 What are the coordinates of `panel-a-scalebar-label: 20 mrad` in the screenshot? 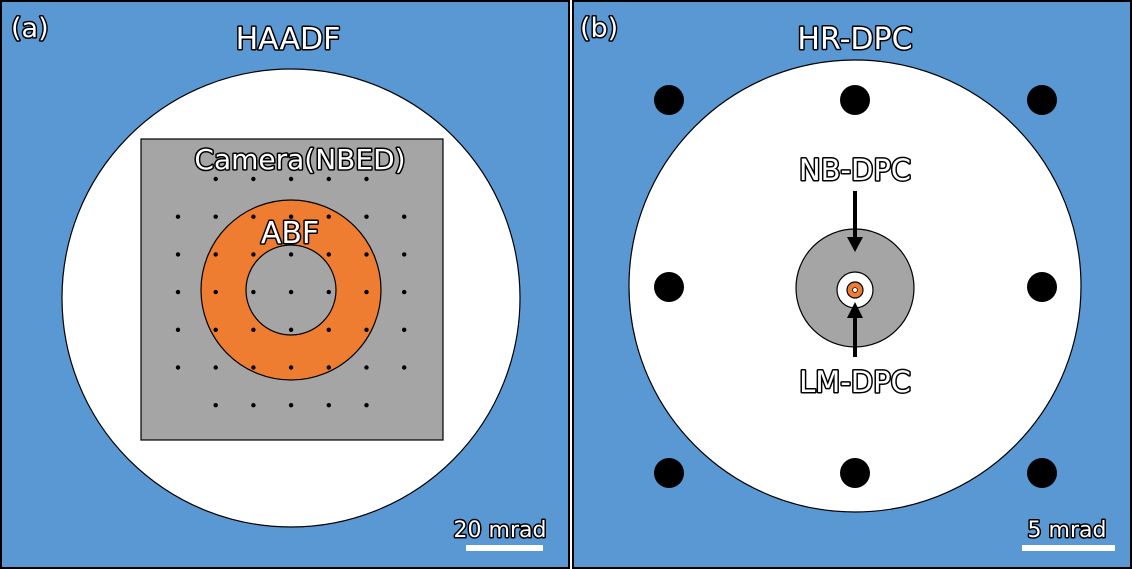 It's located at (500, 530).